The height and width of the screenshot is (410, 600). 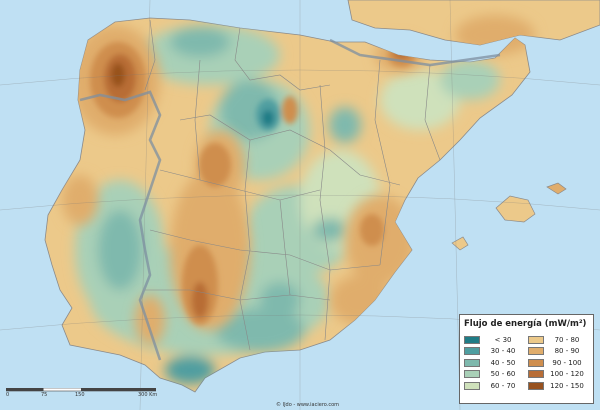 What do you see at coordinates (515, 209) in the screenshot?
I see `mallorca` at bounding box center [515, 209].